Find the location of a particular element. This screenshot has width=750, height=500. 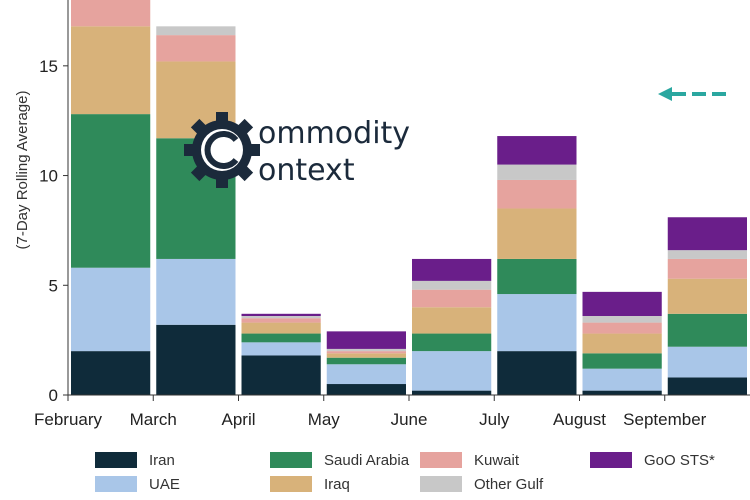

y-tick-label: 0 is located at coordinates (53, 395).